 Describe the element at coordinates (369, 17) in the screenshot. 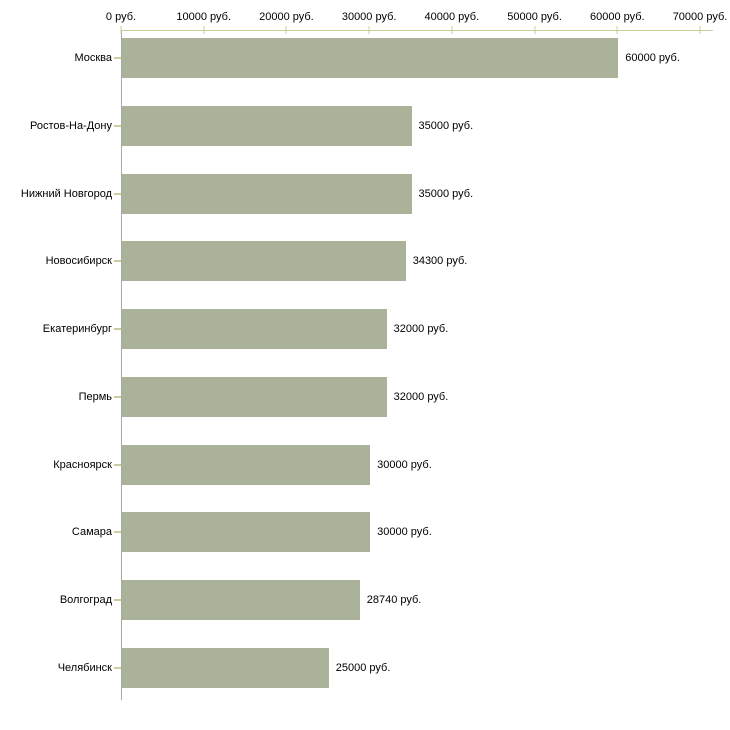

I see `x-axis-tick-label: 30000 руб.` at that location.